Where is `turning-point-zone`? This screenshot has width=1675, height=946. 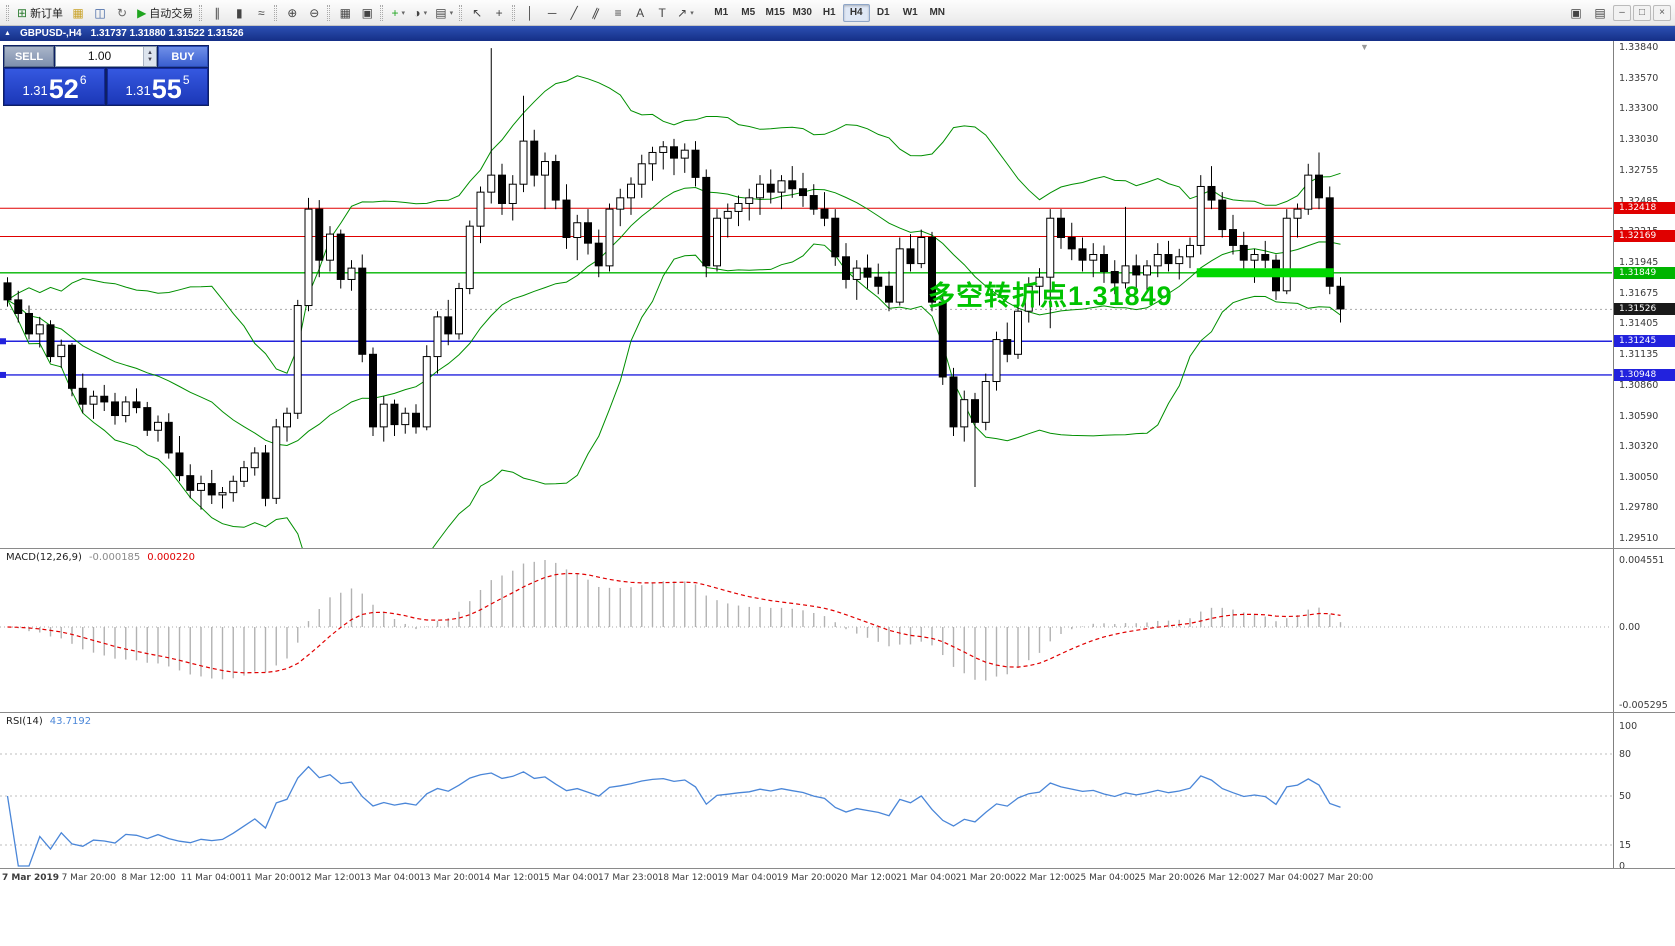 turning-point-zone is located at coordinates (1265, 273).